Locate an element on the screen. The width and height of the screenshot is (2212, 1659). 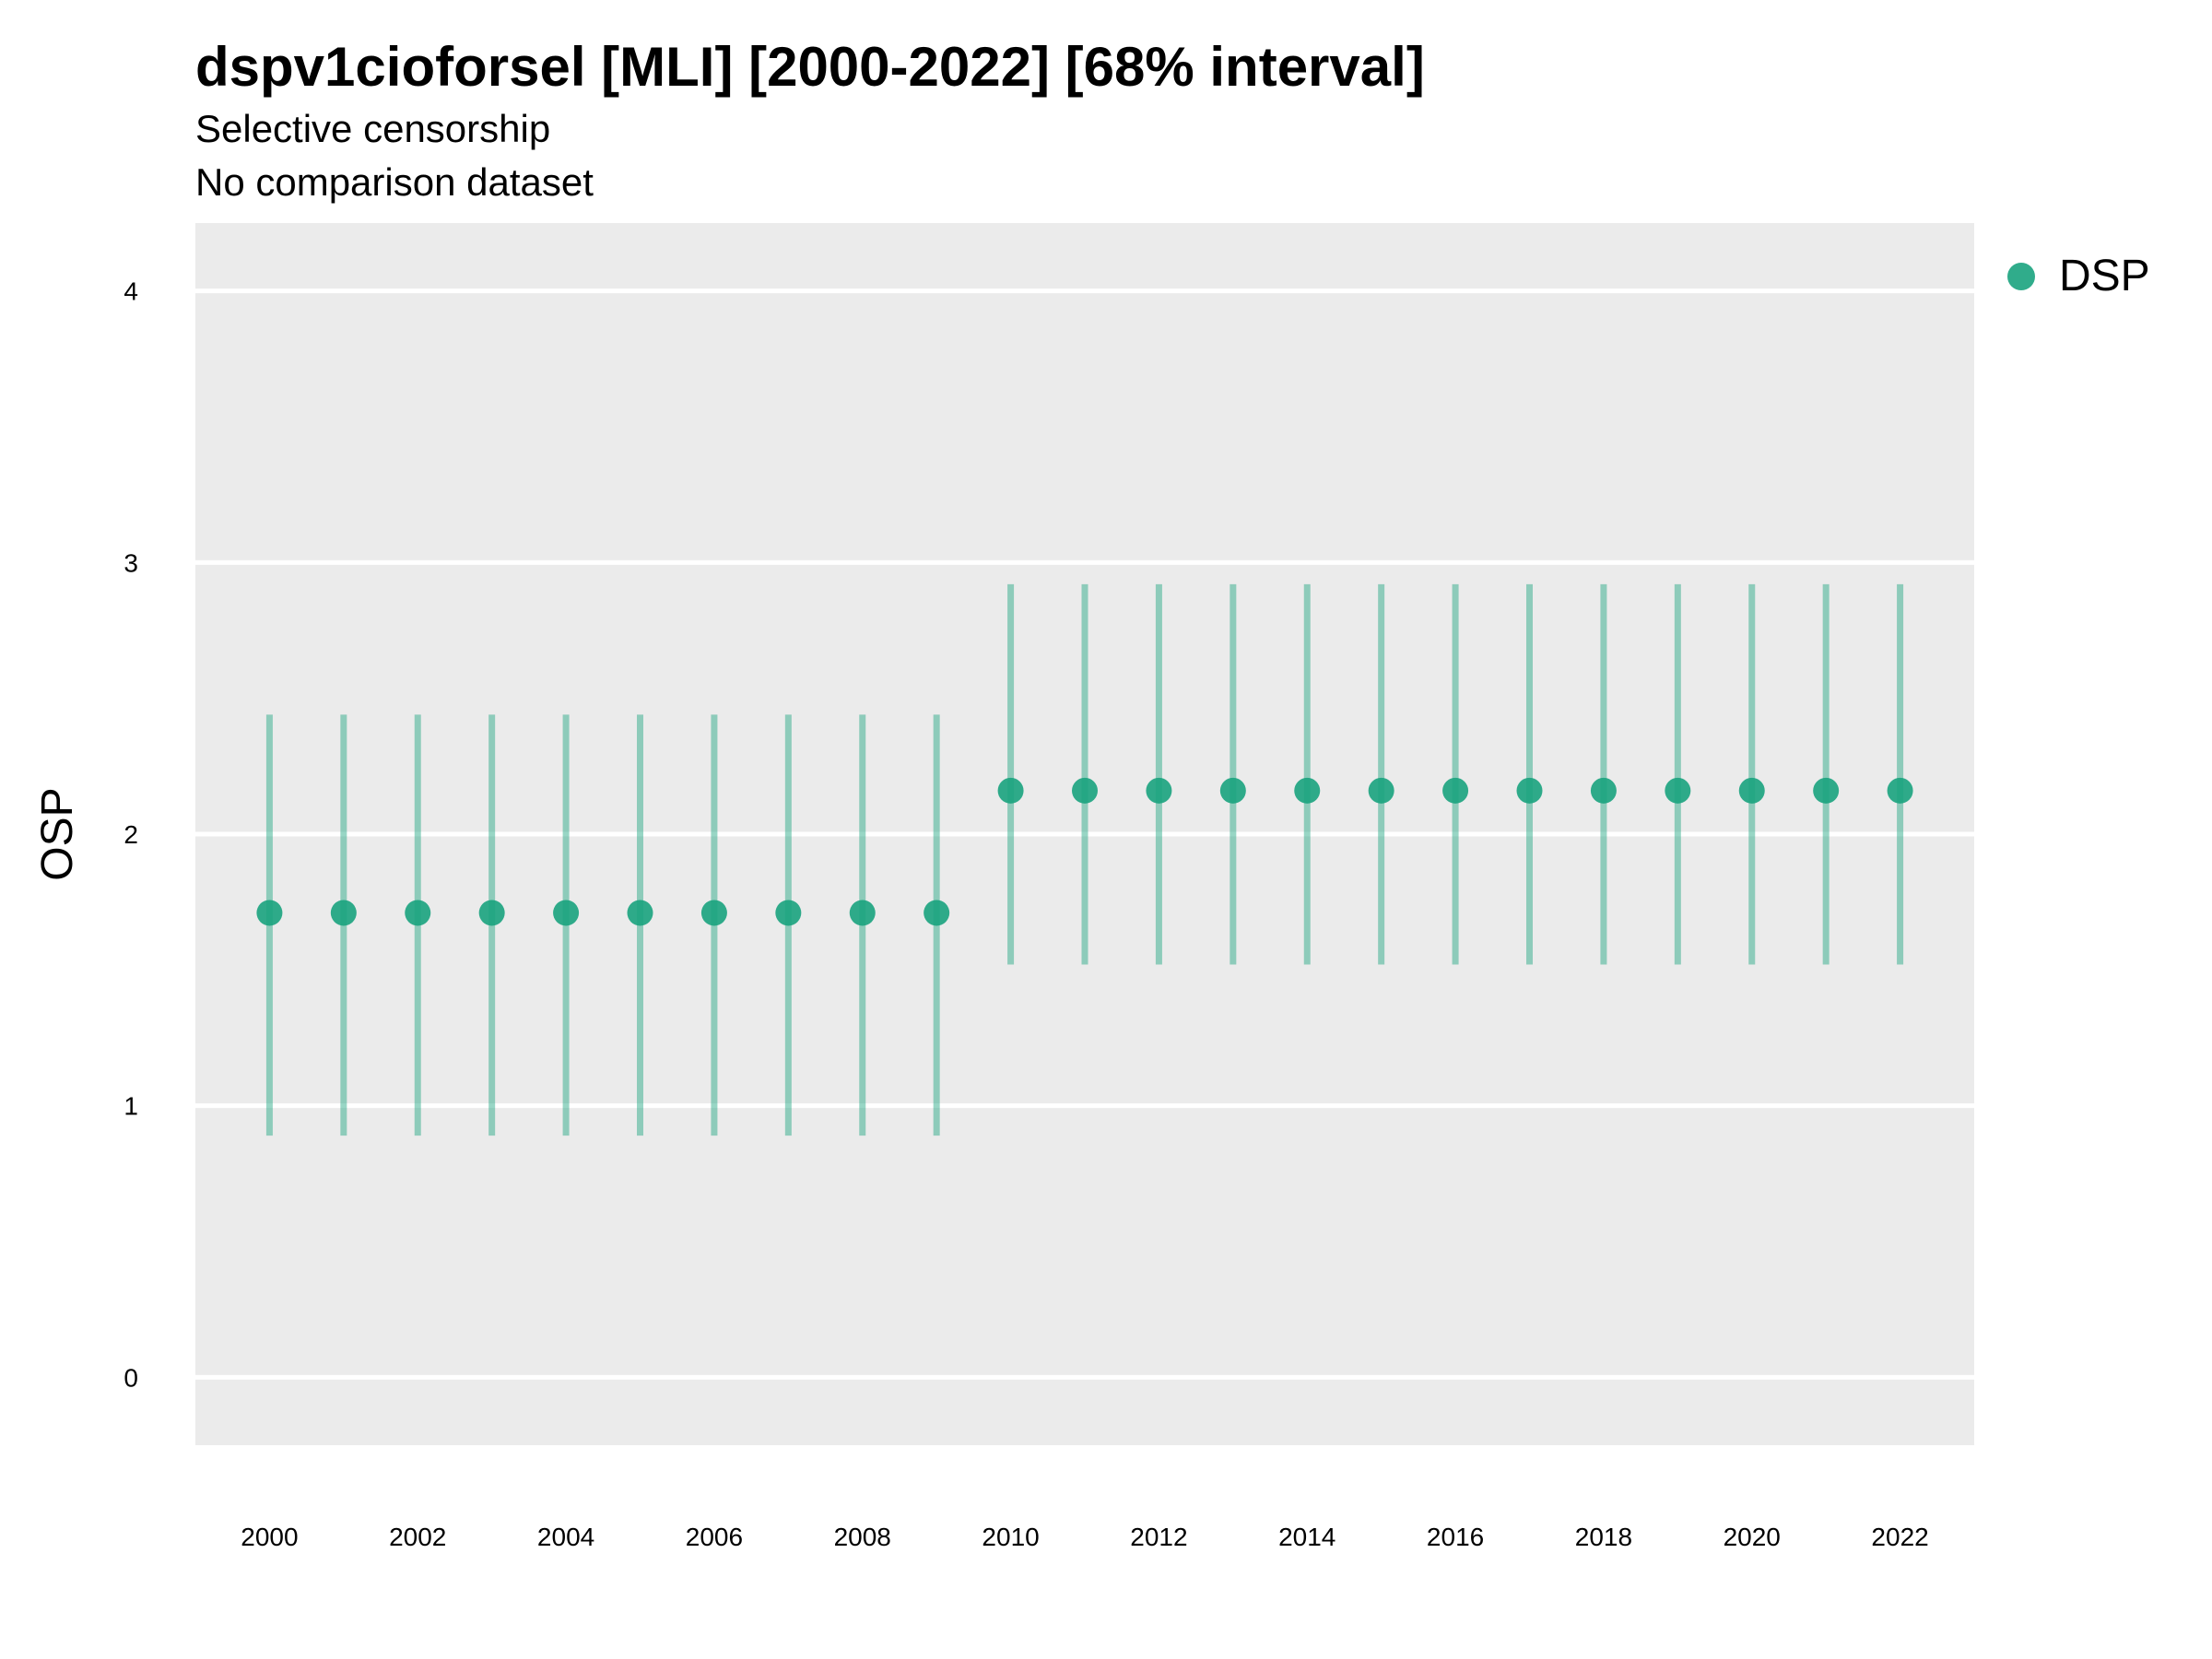
data-point-2016 is located at coordinates (1455, 790).